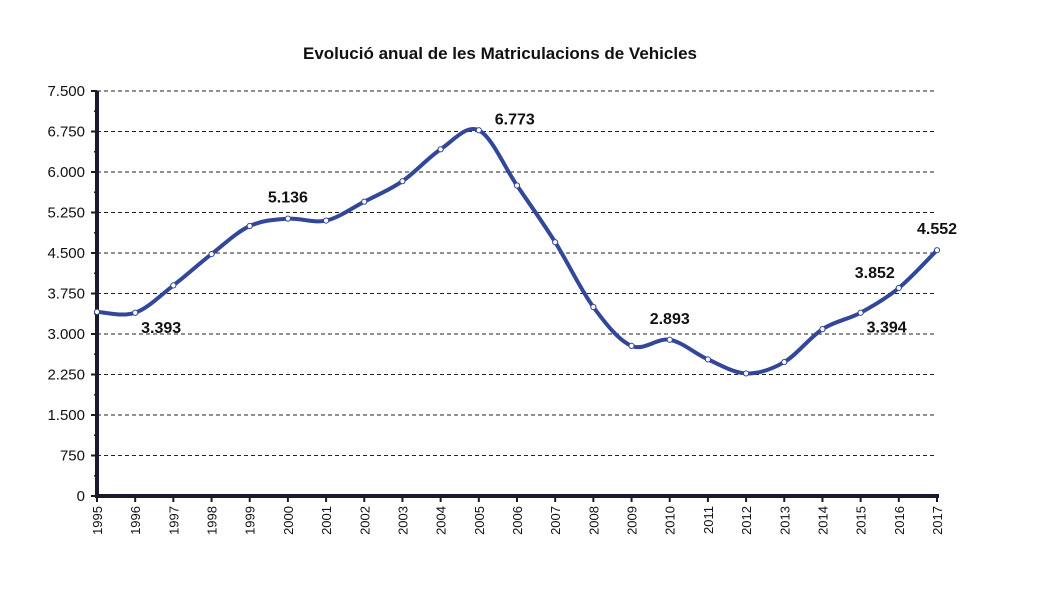  What do you see at coordinates (364, 520) in the screenshot?
I see `x-tick-label-7: 2002` at bounding box center [364, 520].